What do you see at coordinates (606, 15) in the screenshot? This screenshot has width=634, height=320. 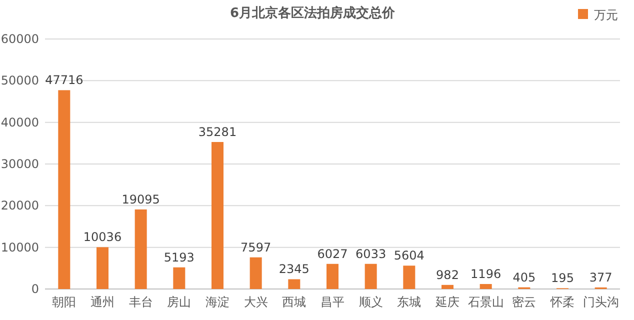 I see `legend-label: 万元` at bounding box center [606, 15].